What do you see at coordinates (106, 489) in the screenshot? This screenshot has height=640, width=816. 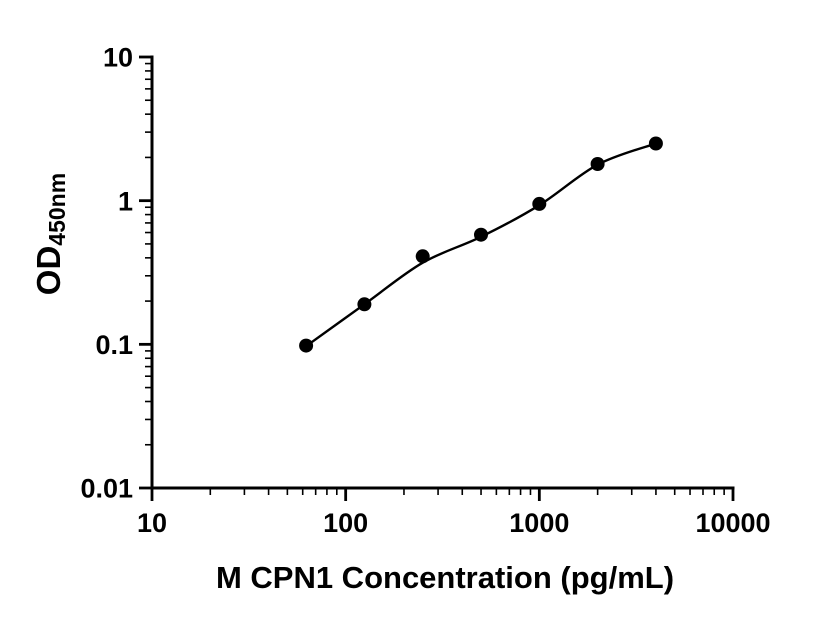 I see `y-axis-tick-label: 0.01` at bounding box center [106, 489].